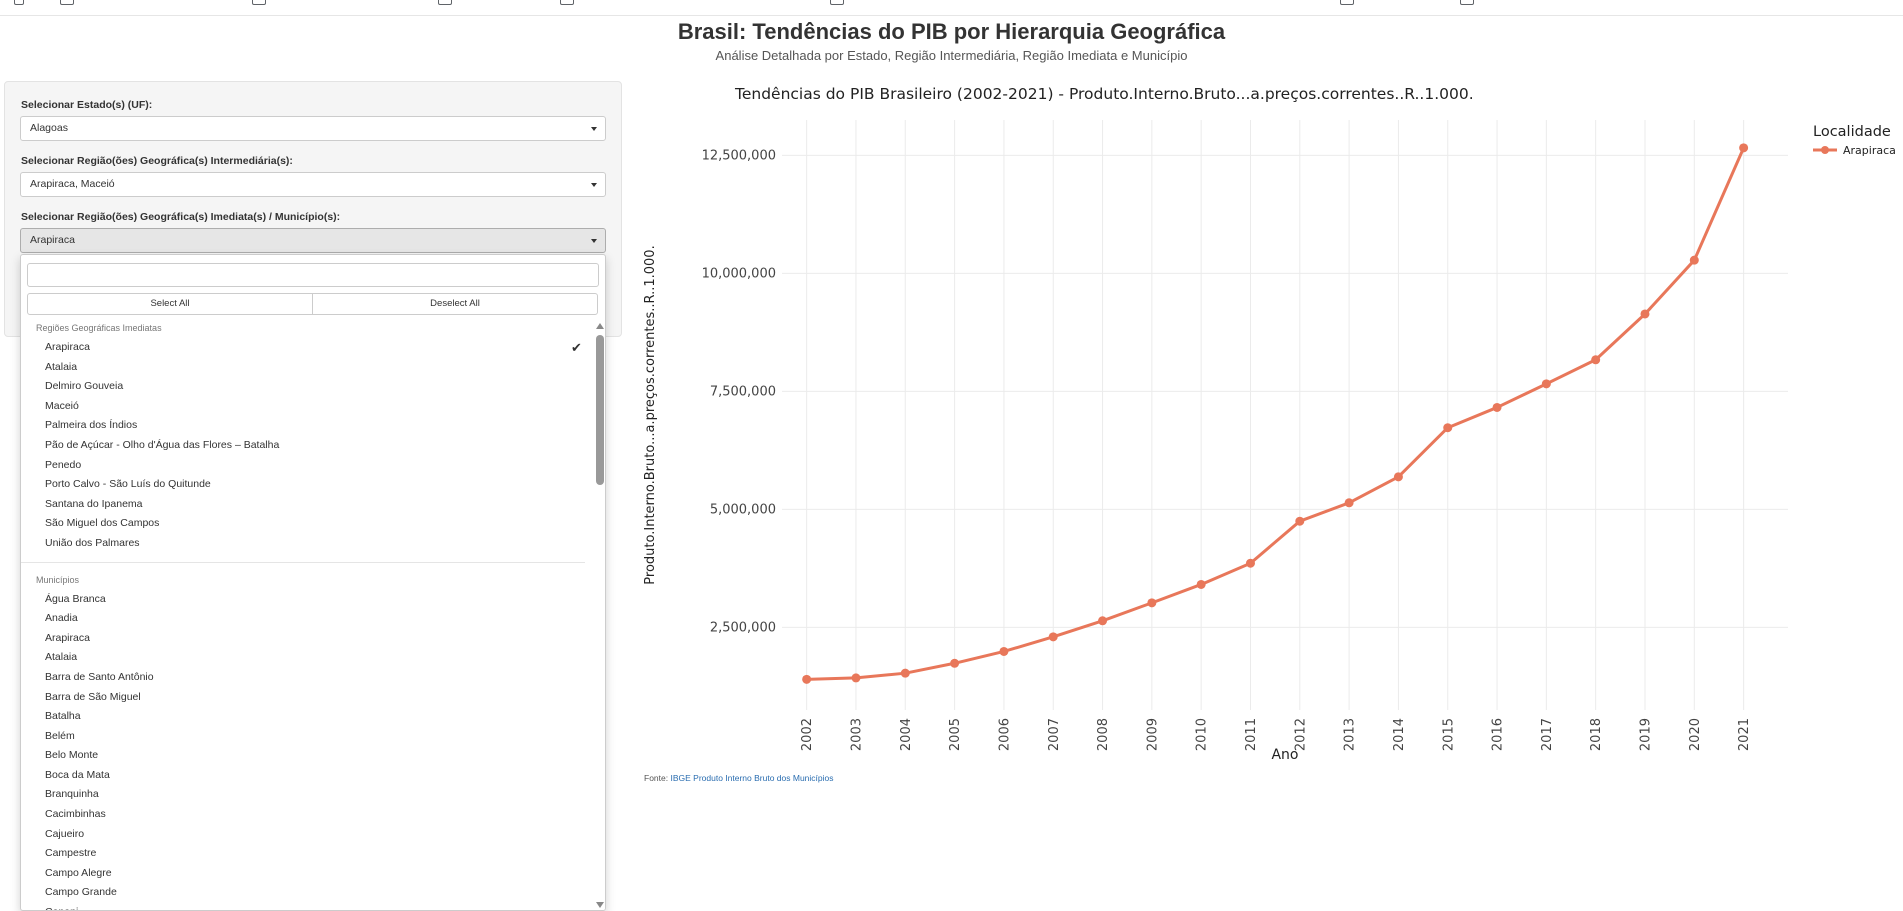 This screenshot has height=911, width=1903. Describe the element at coordinates (1852, 132) in the screenshot. I see `legend-title: Localidade` at that location.